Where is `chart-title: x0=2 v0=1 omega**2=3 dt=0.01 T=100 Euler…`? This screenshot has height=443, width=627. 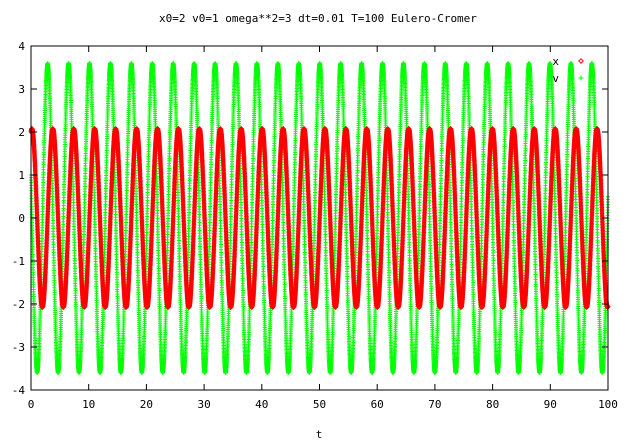
chart-title: x0=2 v0=1 omega**2=3 dt=0.01 T=100 Euler… is located at coordinates (318, 18).